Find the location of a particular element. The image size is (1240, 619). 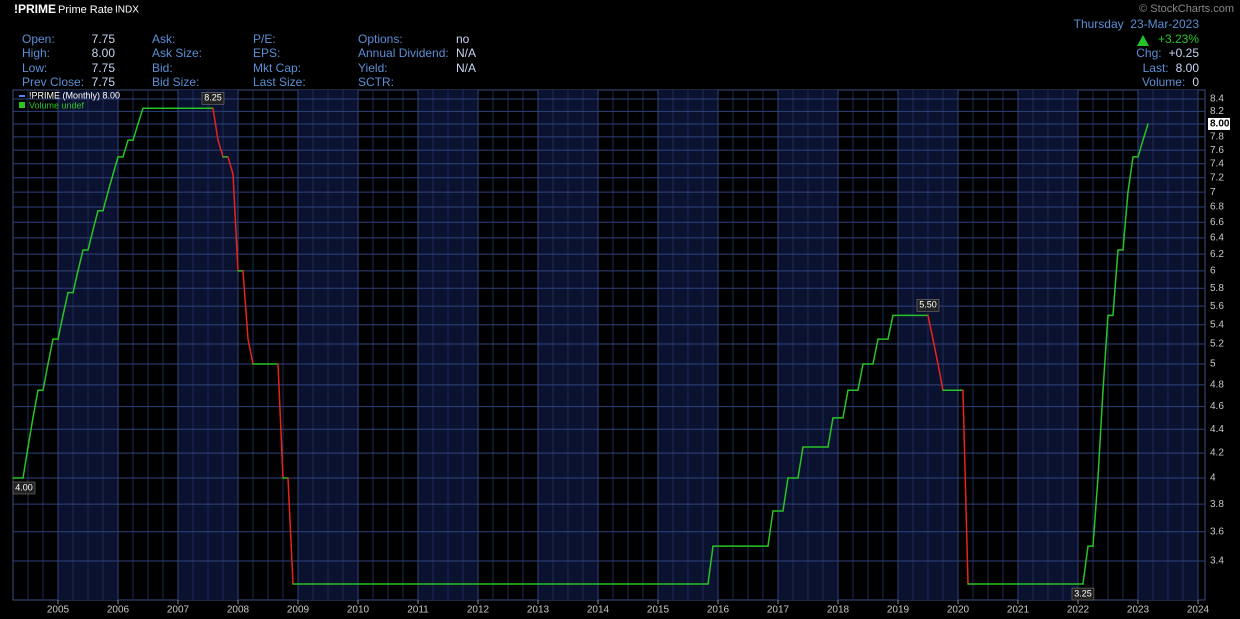

field-value: 8.00 is located at coordinates (1188, 68).